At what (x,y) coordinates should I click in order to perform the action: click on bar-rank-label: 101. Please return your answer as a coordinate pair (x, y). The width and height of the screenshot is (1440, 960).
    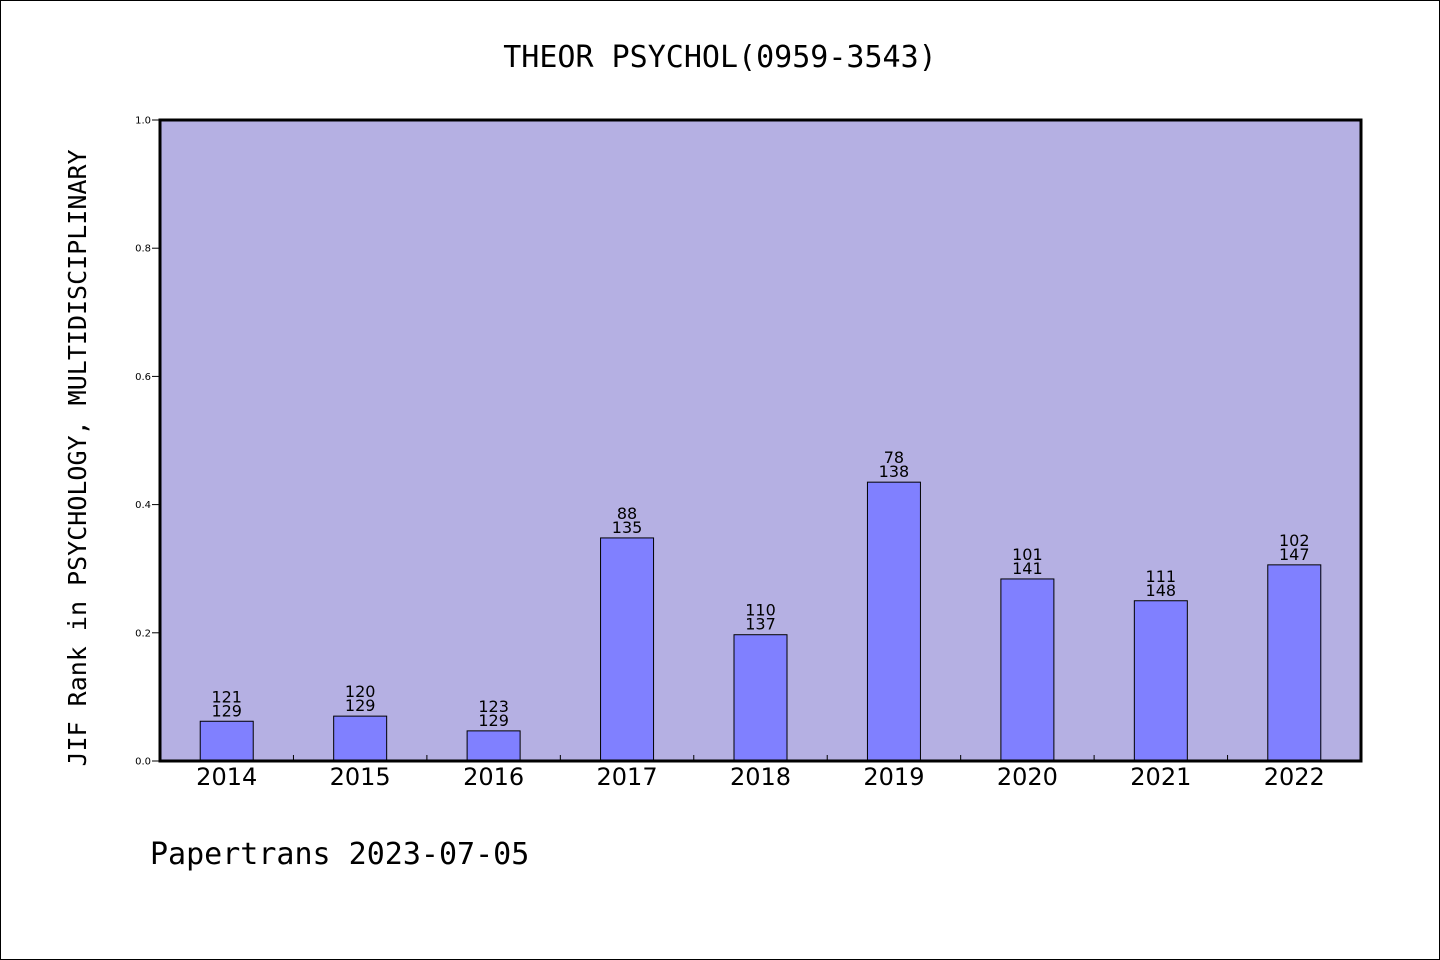
    Looking at the image, I should click on (1027, 554).